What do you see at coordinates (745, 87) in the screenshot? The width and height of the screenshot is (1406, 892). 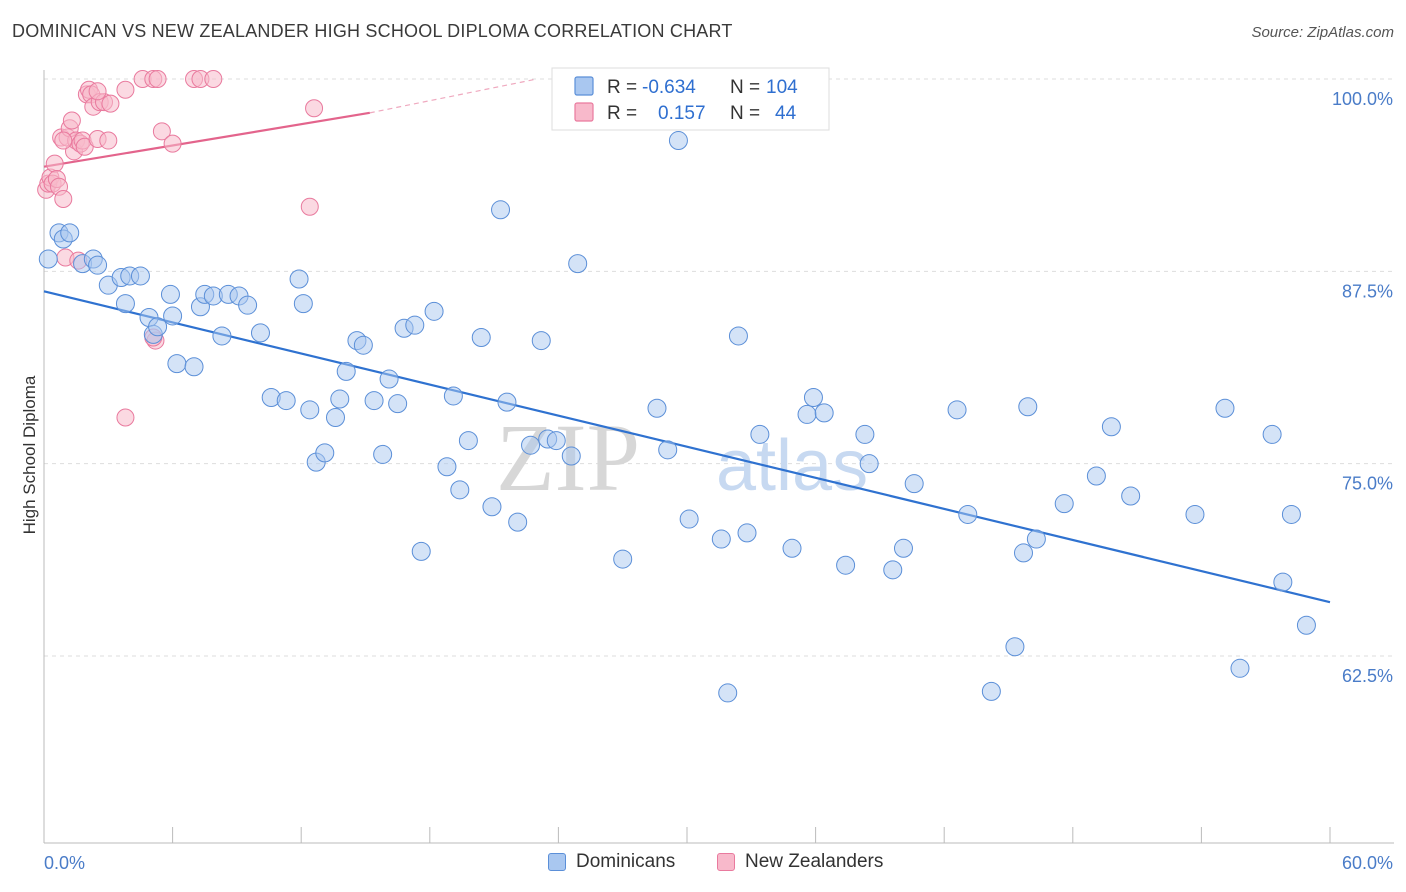 I see `legend-n-label-blue: N =` at bounding box center [745, 87].